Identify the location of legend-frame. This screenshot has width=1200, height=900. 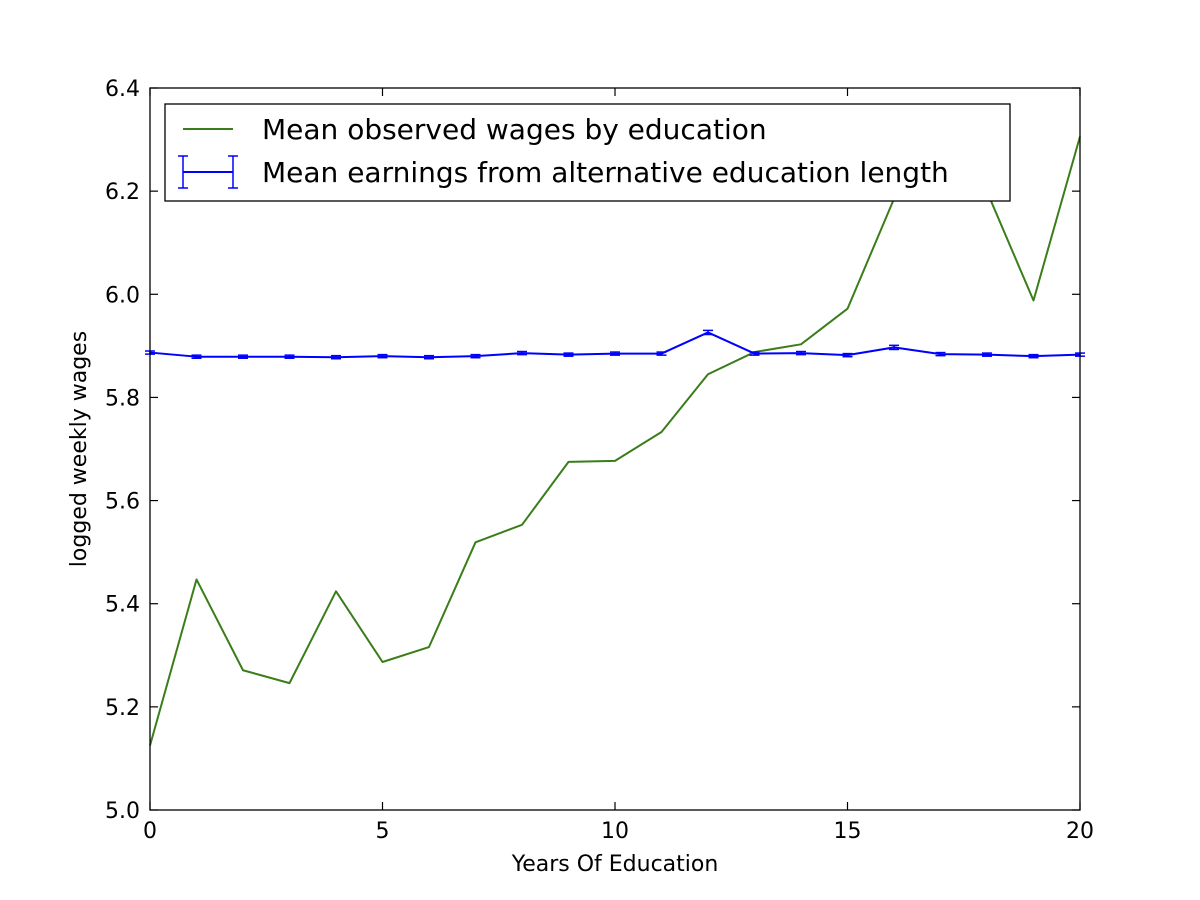
(587, 152).